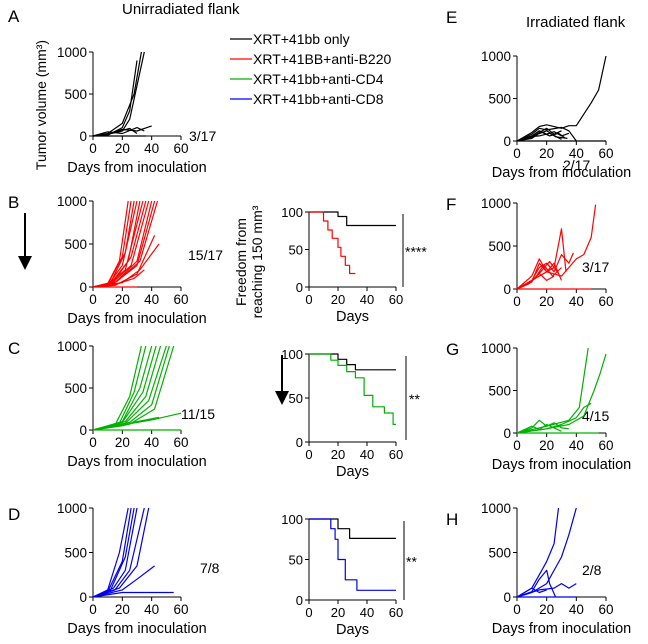 The image size is (648, 644). What do you see at coordinates (595, 267) in the screenshot?
I see `fraction-label: 3/17` at bounding box center [595, 267].